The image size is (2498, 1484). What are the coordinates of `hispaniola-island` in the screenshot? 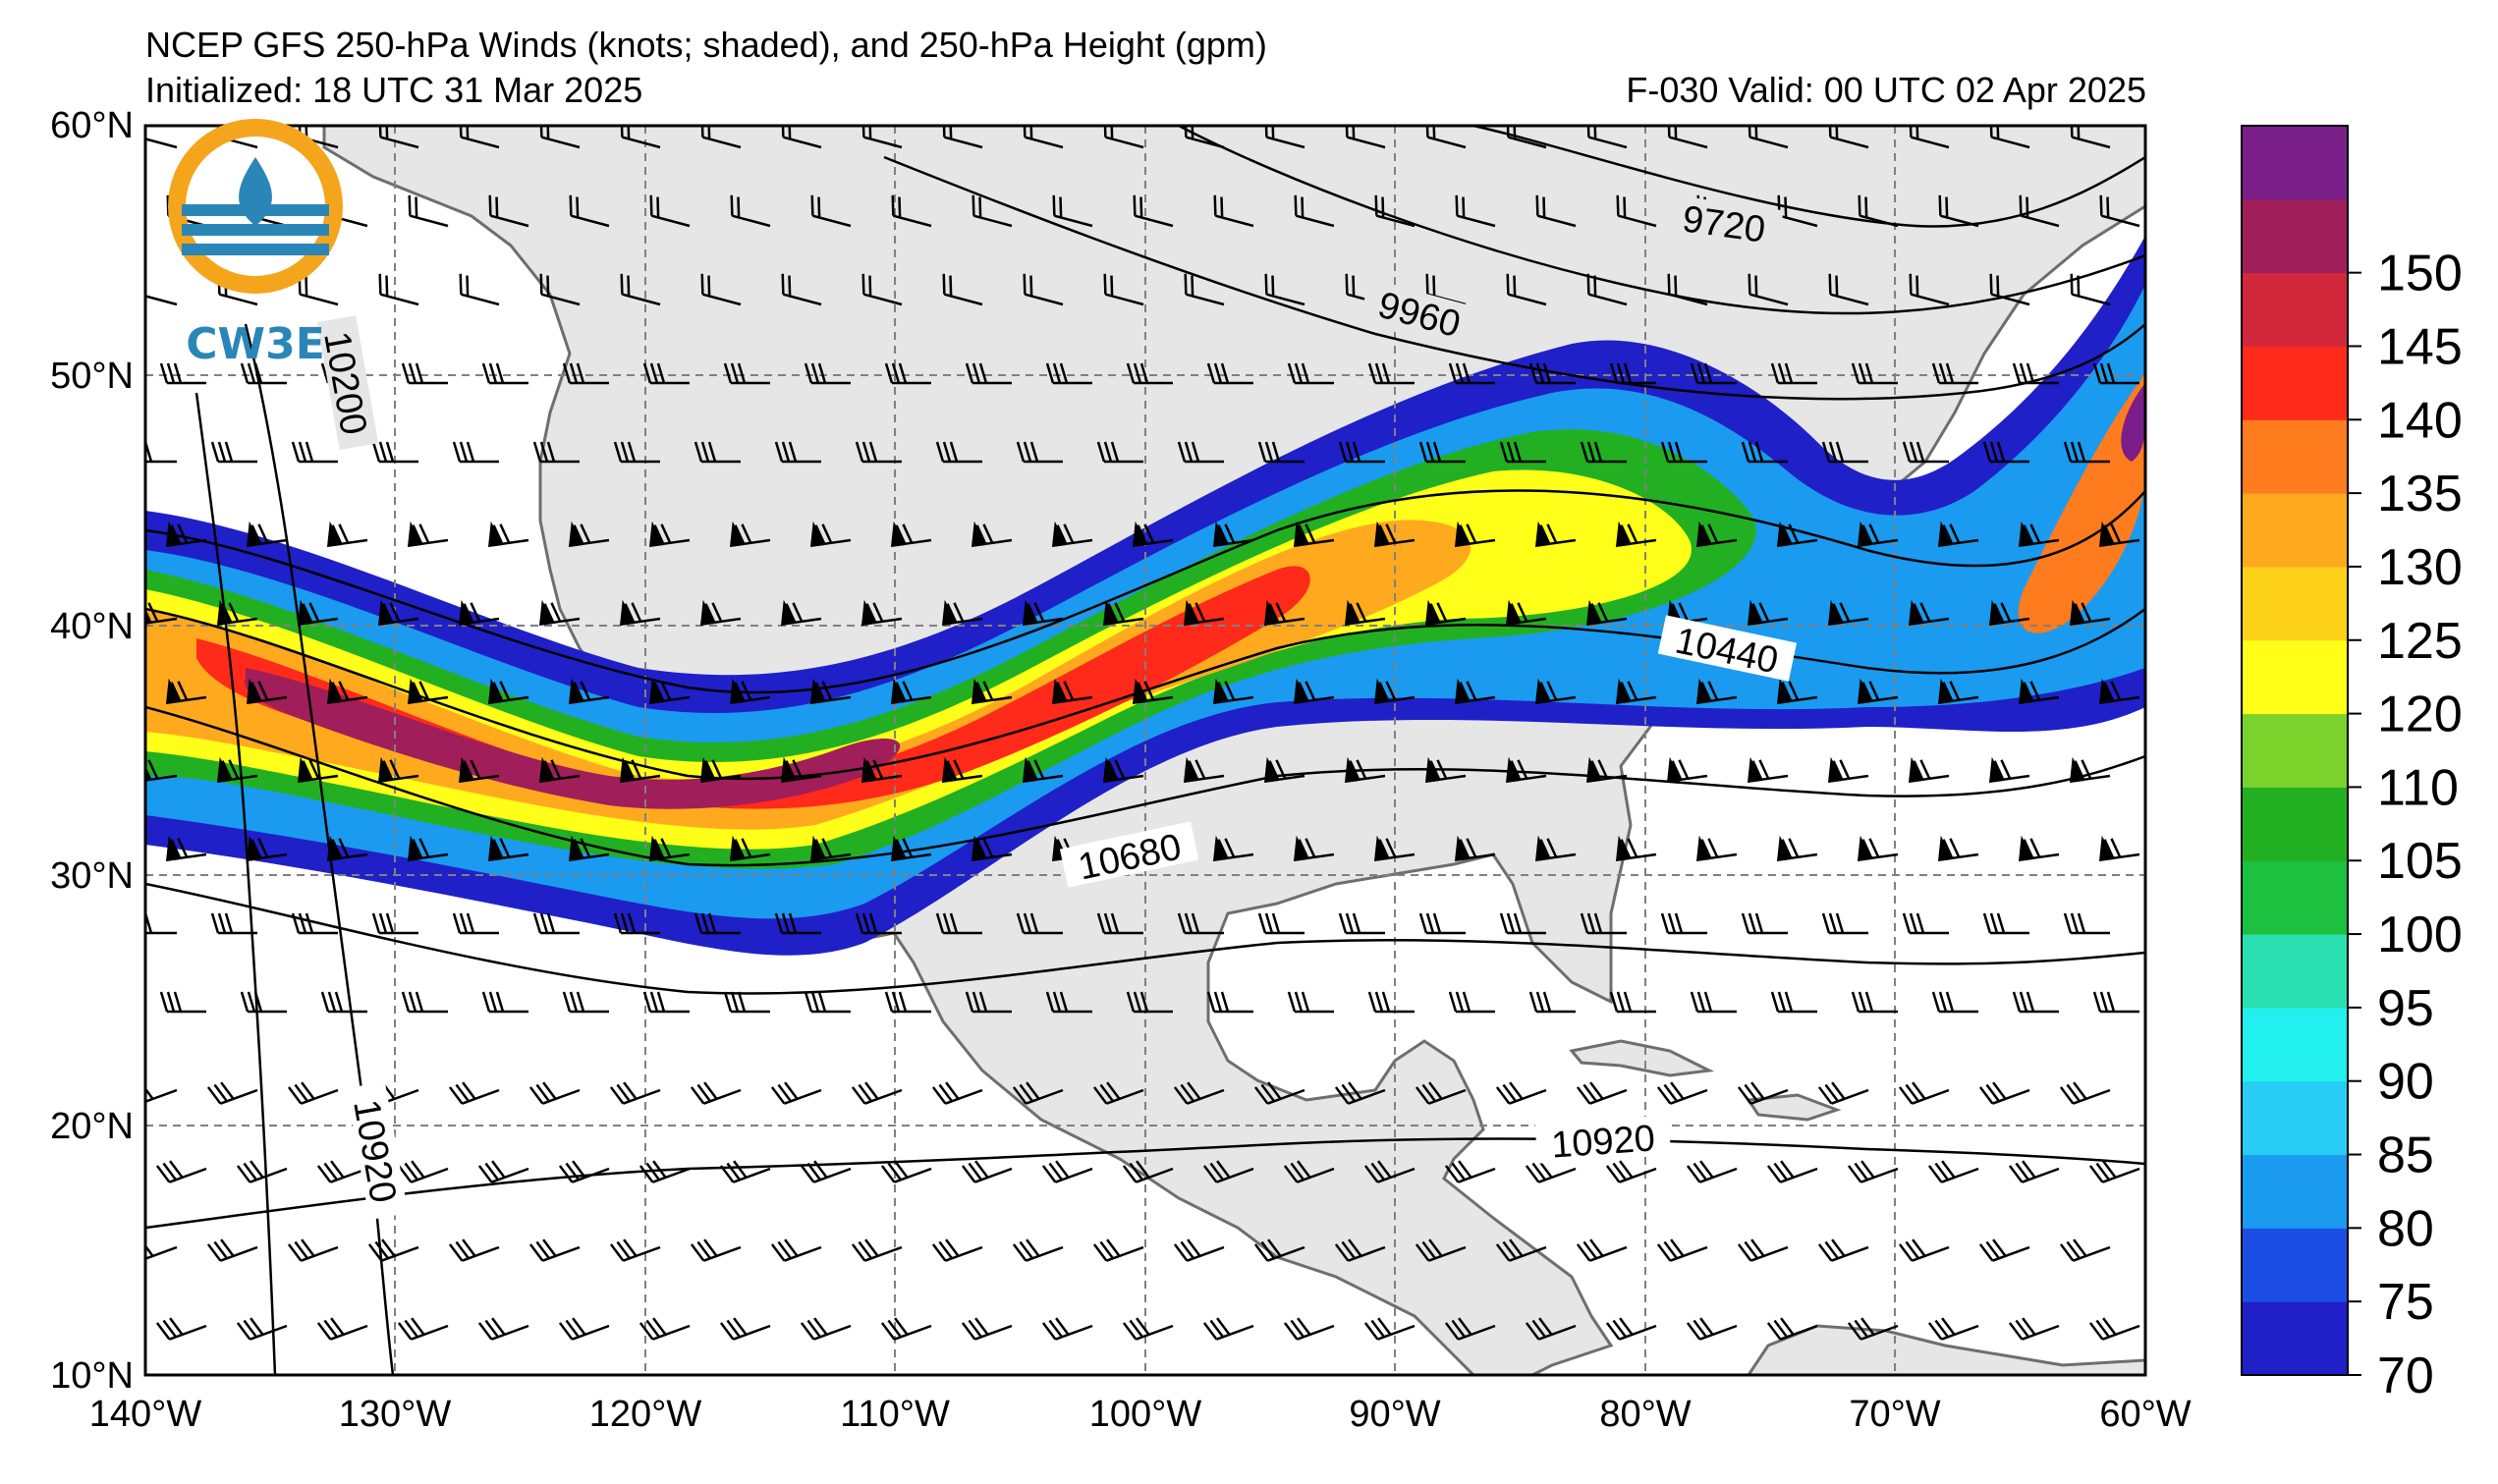 It's located at (1794, 1107).